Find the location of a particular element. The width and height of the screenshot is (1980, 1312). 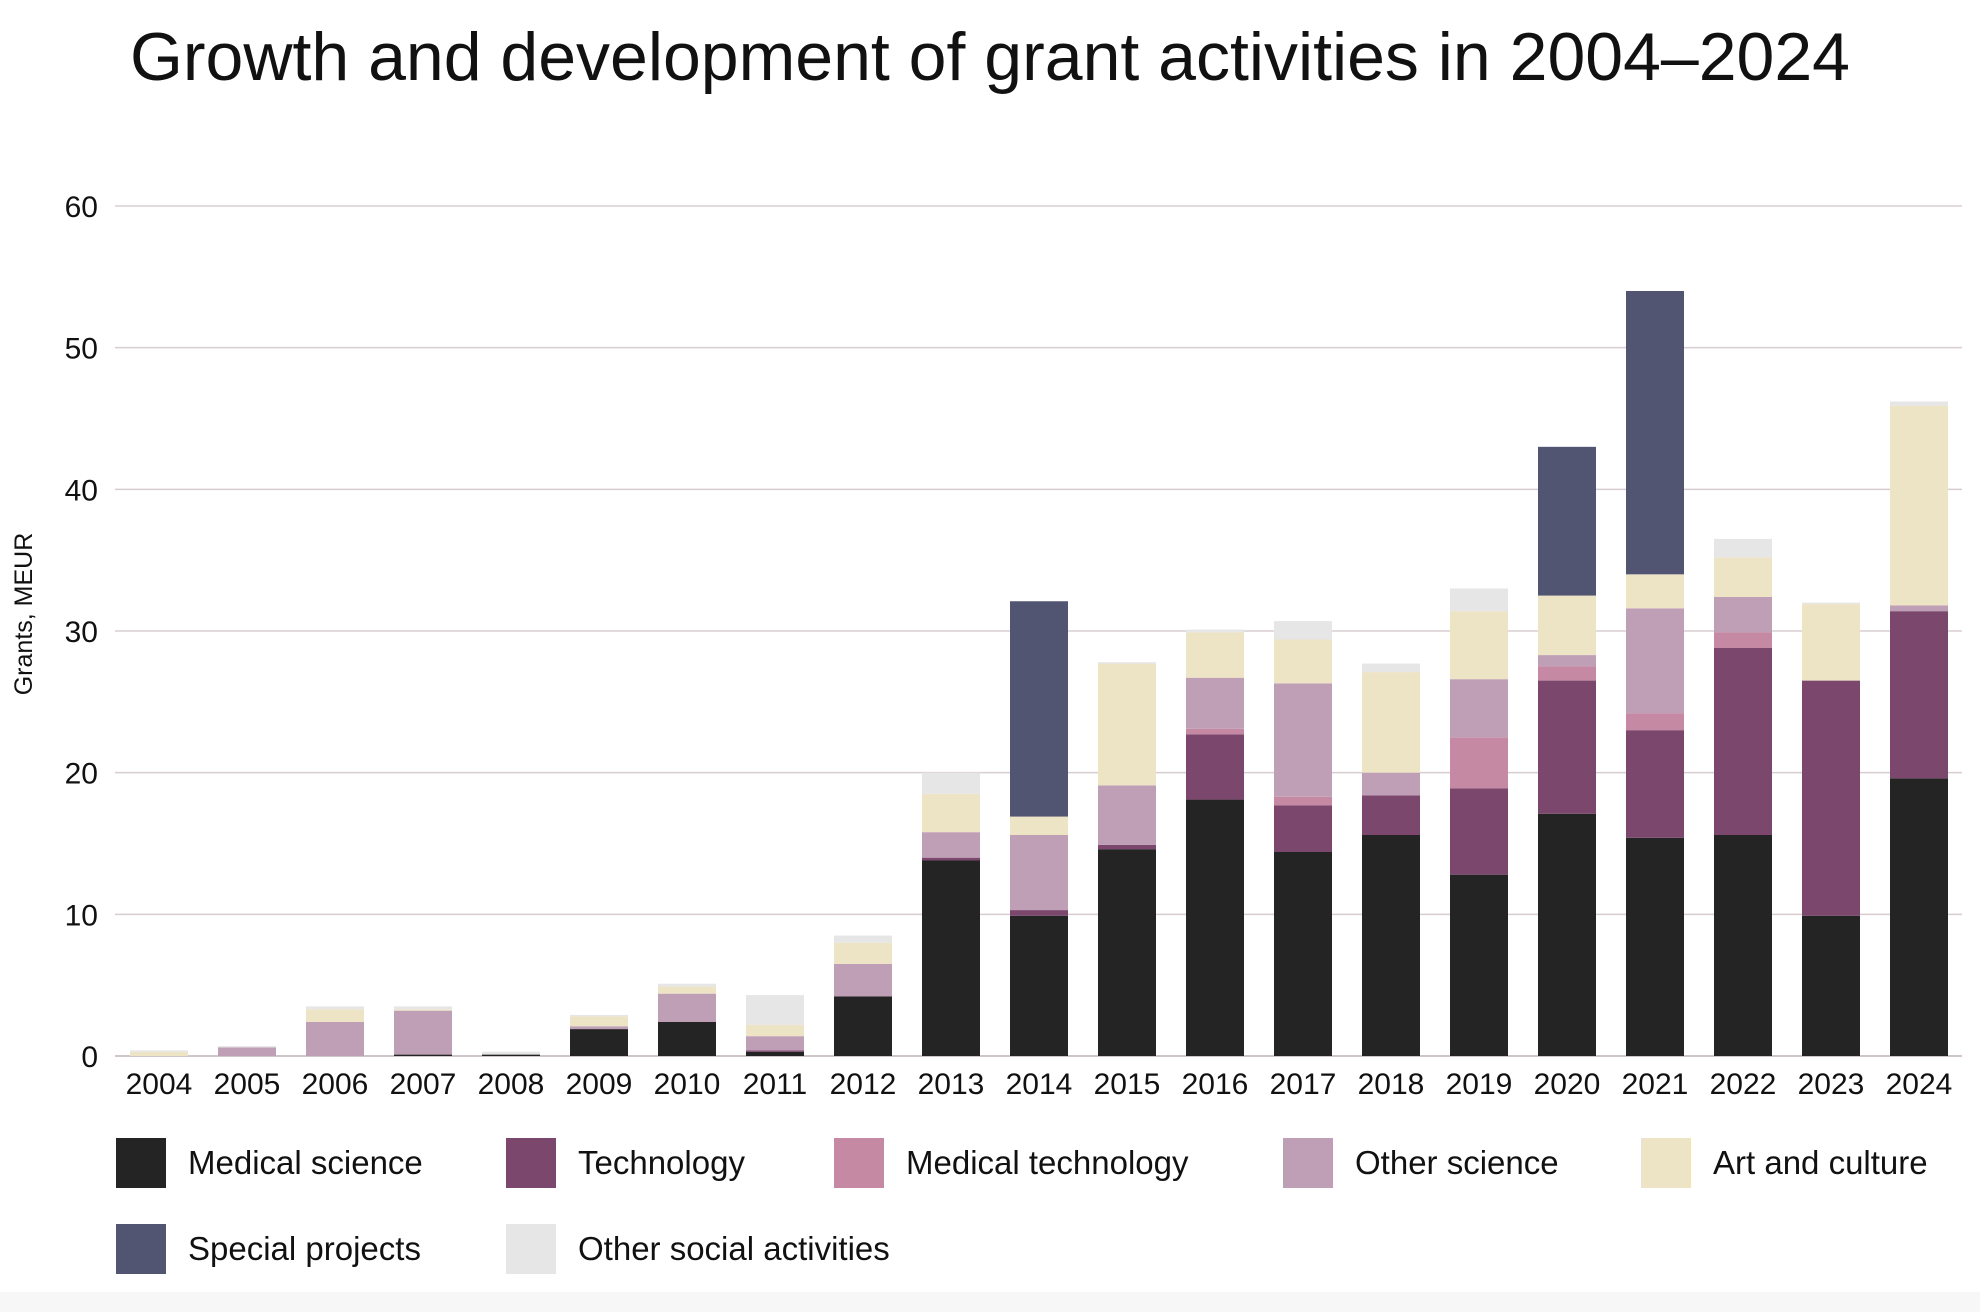

legend-label: Art and culture is located at coordinates (1820, 1162).